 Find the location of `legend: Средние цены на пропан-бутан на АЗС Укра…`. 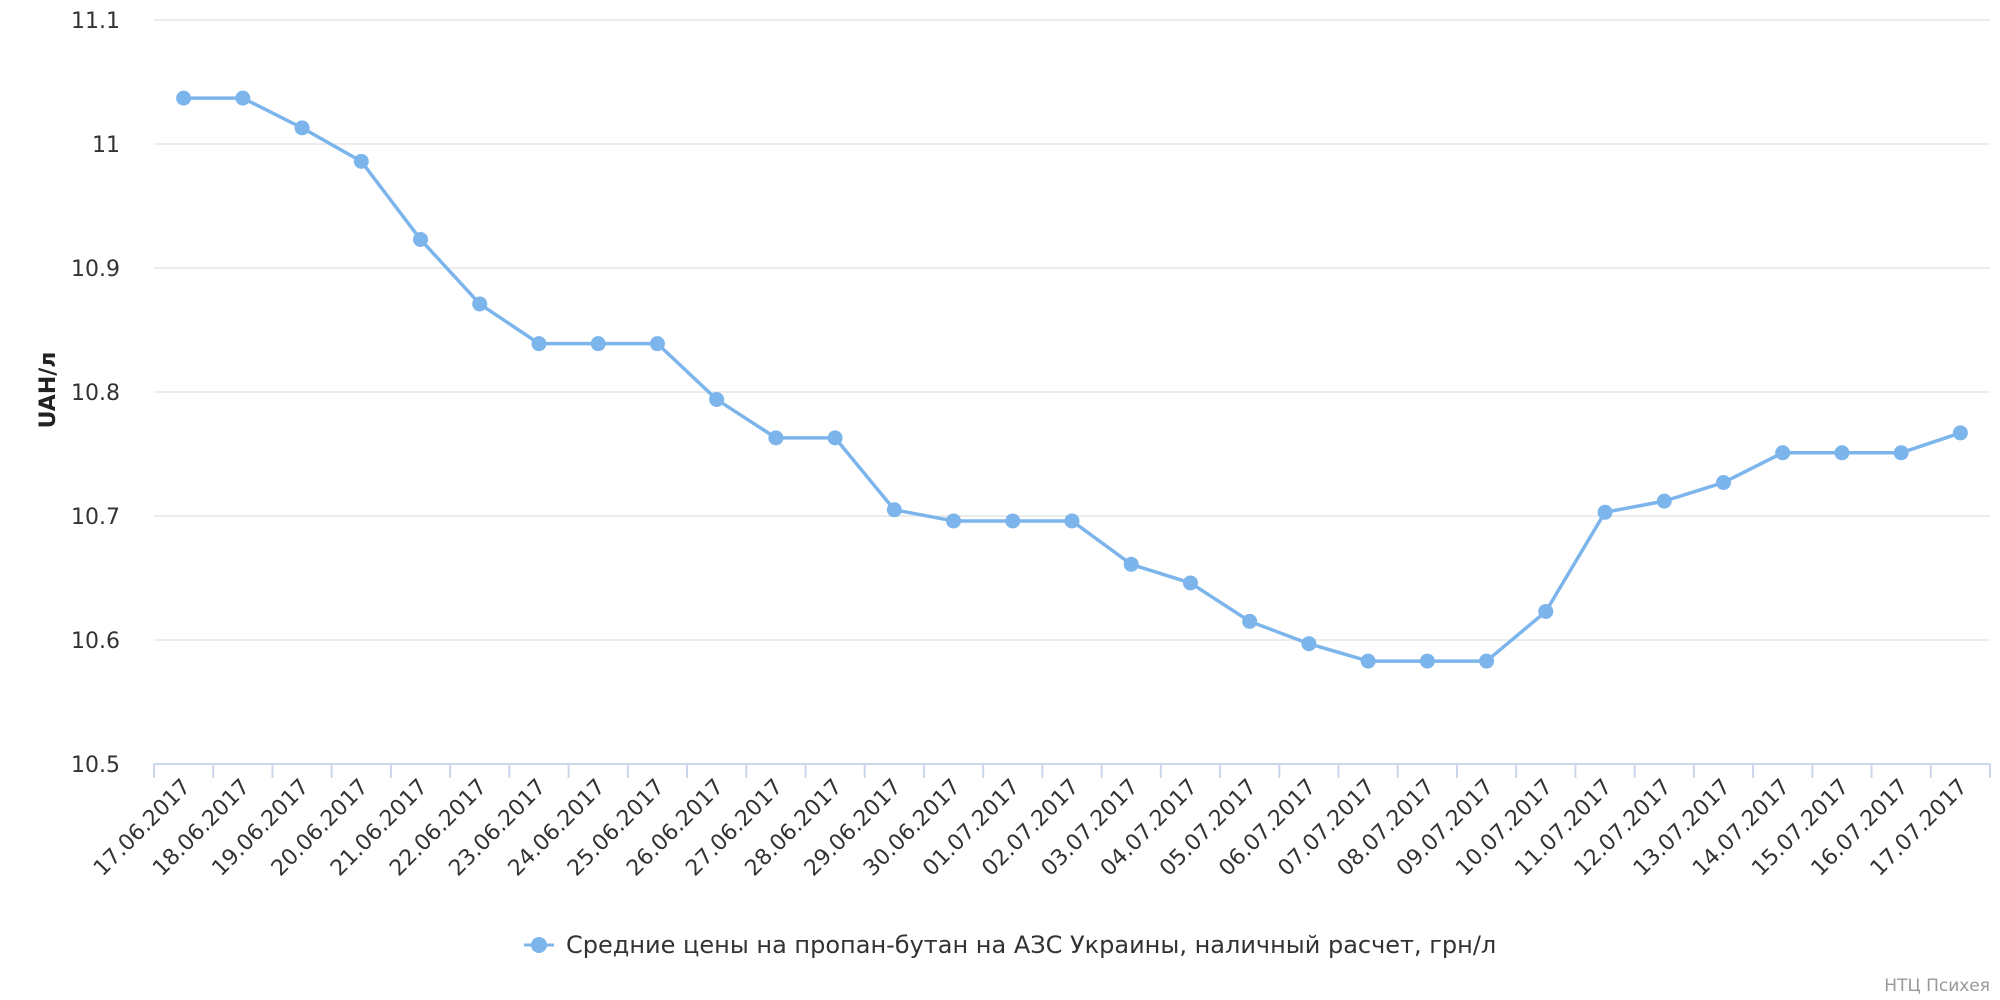

legend: Средние цены на пропан-бутан на АЗС Укра… is located at coordinates (1010, 945).